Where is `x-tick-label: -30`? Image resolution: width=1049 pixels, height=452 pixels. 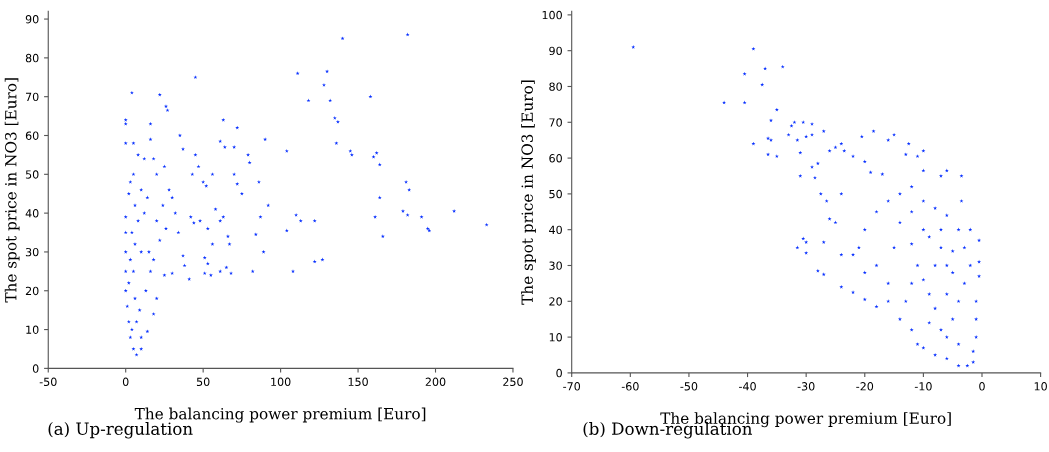
x-tick-label: -30 is located at coordinates (806, 386).